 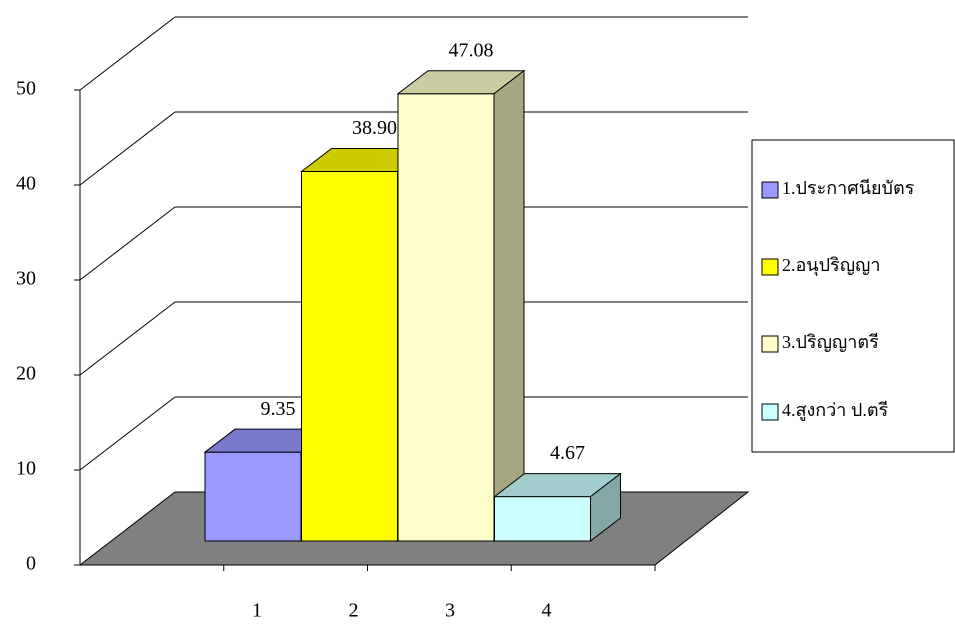 I want to click on legend-label: 4.สูงกว่า ป.ตรี, so click(x=835, y=410).